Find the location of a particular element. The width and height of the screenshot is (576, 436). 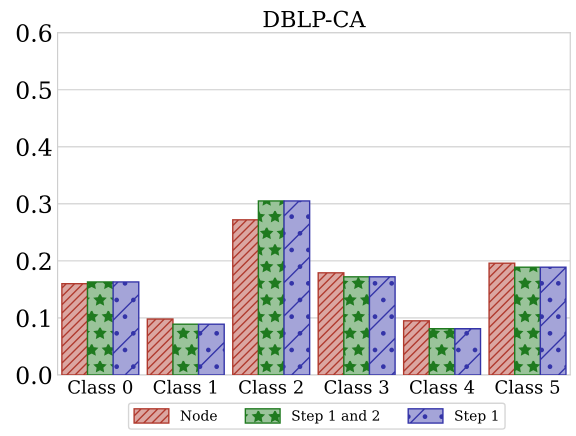

x-tick-label: Class 3 is located at coordinates (356, 387).